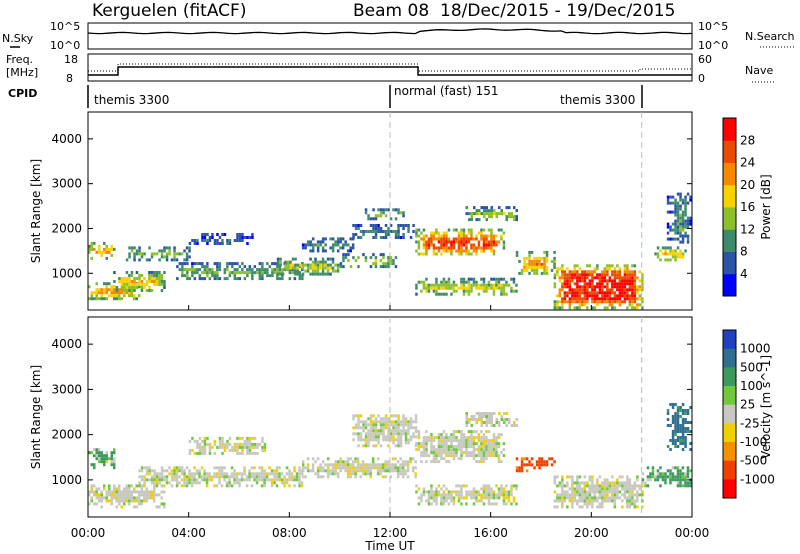 The image size is (800, 554). What do you see at coordinates (591, 533) in the screenshot?
I see `x-tick-label: 20:00` at bounding box center [591, 533].